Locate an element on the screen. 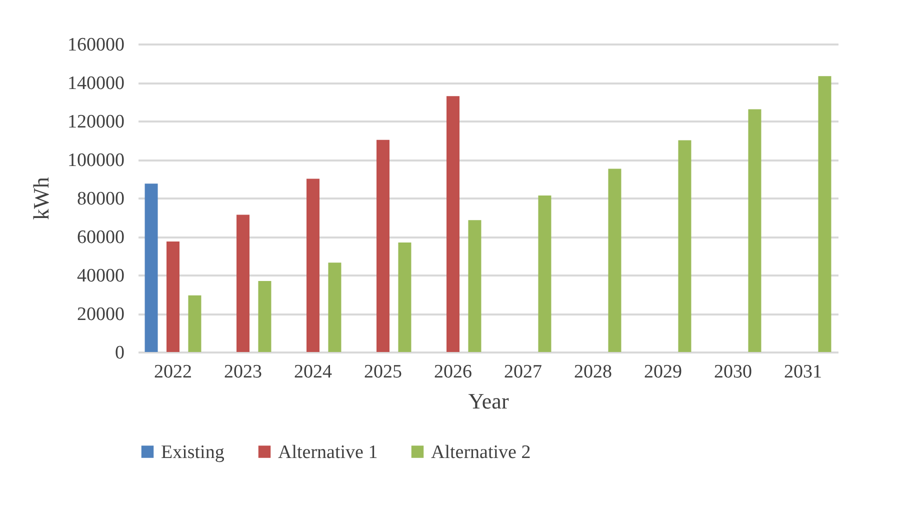 This screenshot has width=901, height=520. y-tick-label: 20000 is located at coordinates (100, 314).